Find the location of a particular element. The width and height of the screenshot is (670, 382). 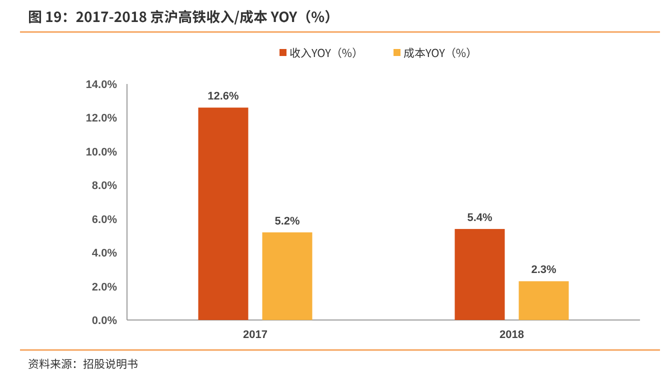

y-tick-label: 0.0% is located at coordinates (105, 321).